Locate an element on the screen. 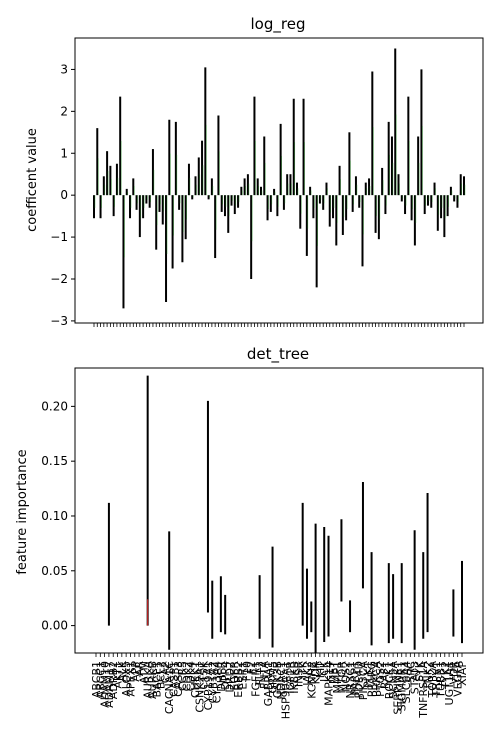  x-tick-label: PPARG is located at coordinates (372, 679).